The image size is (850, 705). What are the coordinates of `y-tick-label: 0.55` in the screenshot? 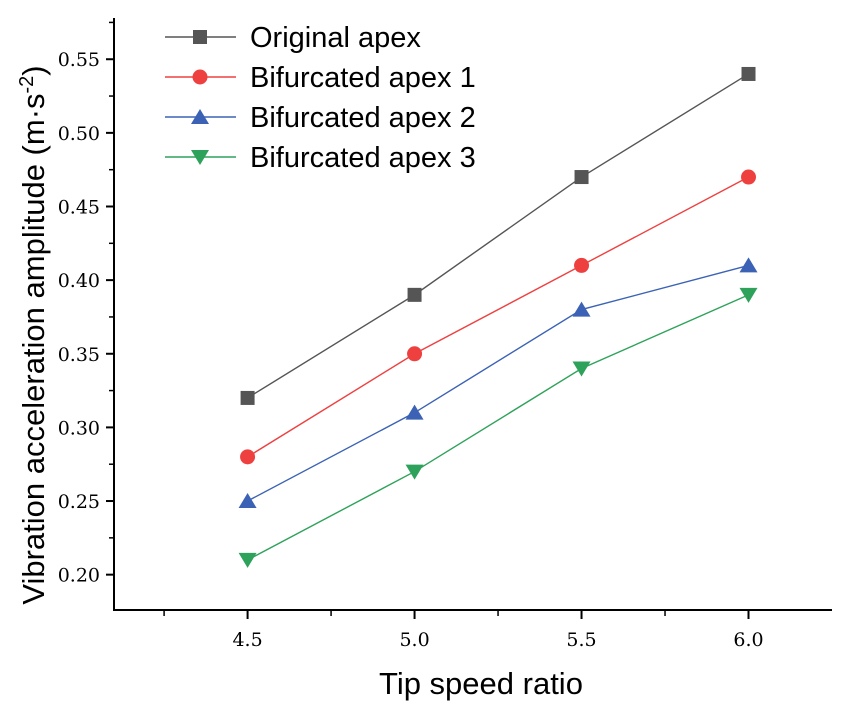 It's located at (79, 60).